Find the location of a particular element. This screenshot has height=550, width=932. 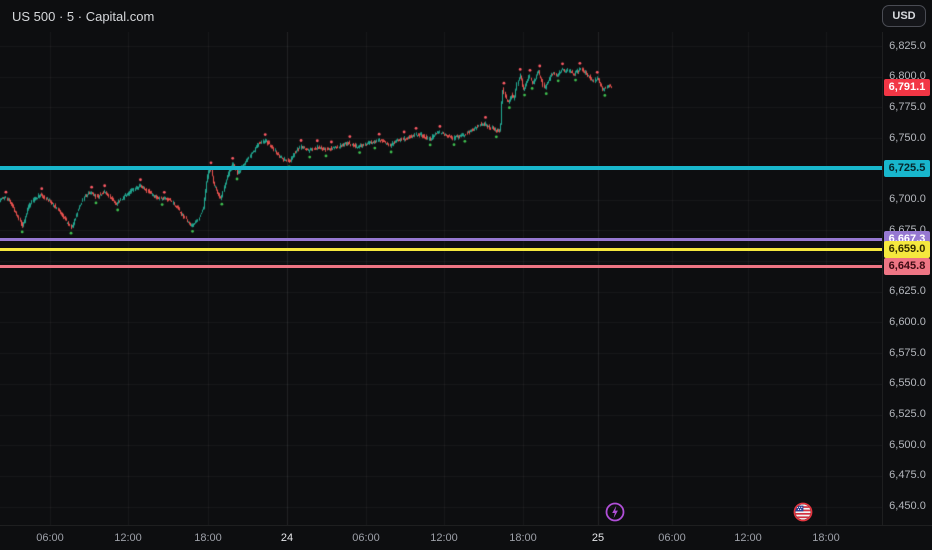

price-tick-label: 6,775.0 is located at coordinates (907, 106).